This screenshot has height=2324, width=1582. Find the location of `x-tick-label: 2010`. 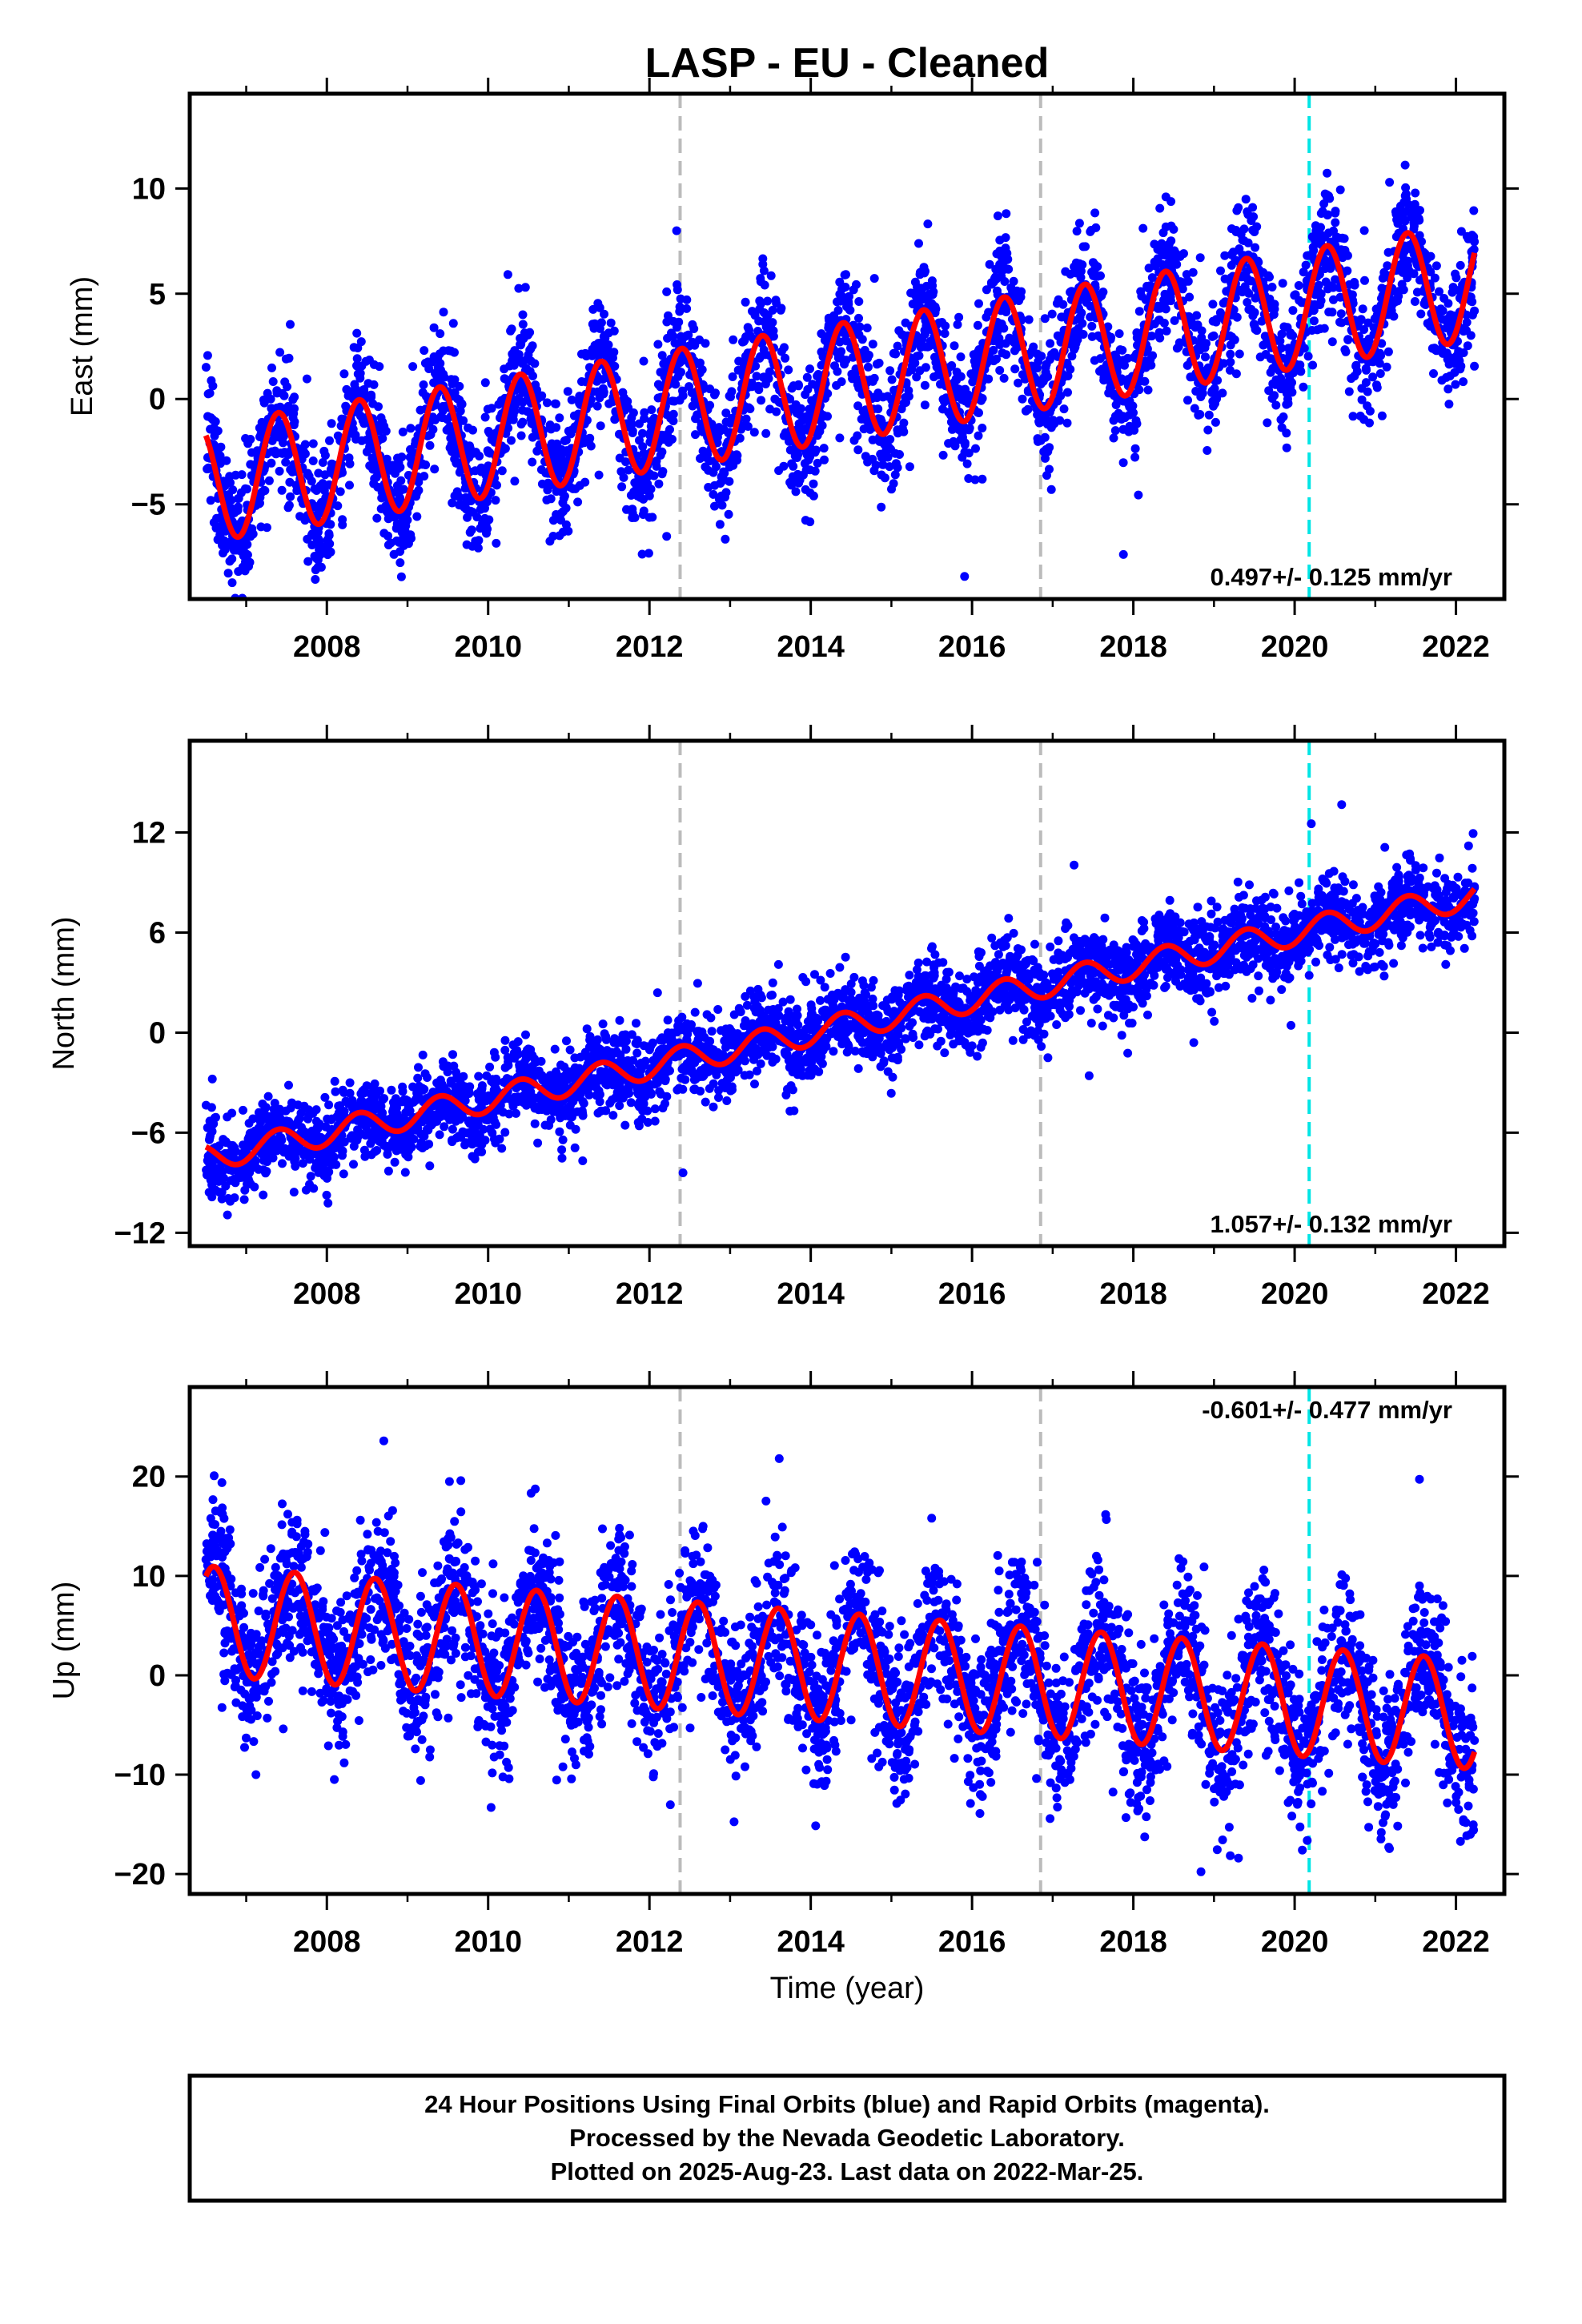

x-tick-label: 2010 is located at coordinates (488, 647).